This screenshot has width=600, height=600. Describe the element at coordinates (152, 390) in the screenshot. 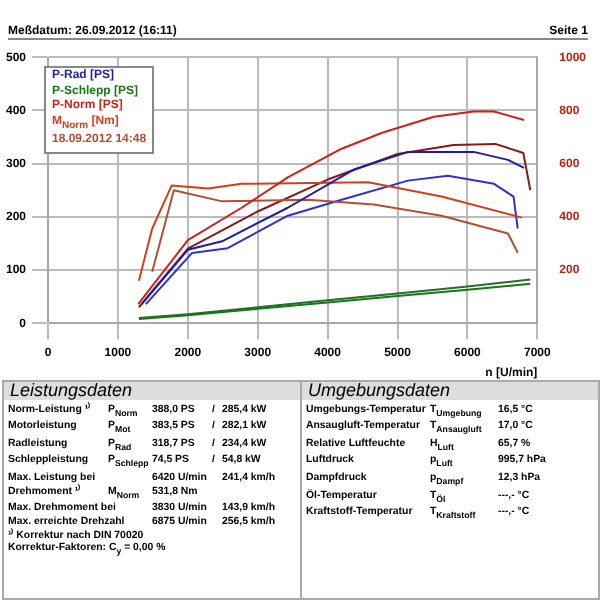

I see `text: Leistungsdaten` at that location.